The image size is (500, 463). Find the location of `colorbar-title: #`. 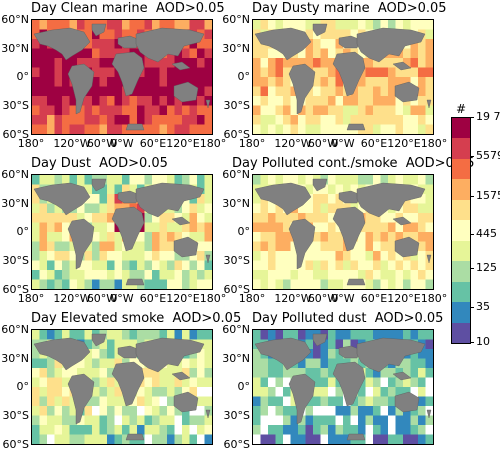

colorbar-title: # is located at coordinates (461, 109).